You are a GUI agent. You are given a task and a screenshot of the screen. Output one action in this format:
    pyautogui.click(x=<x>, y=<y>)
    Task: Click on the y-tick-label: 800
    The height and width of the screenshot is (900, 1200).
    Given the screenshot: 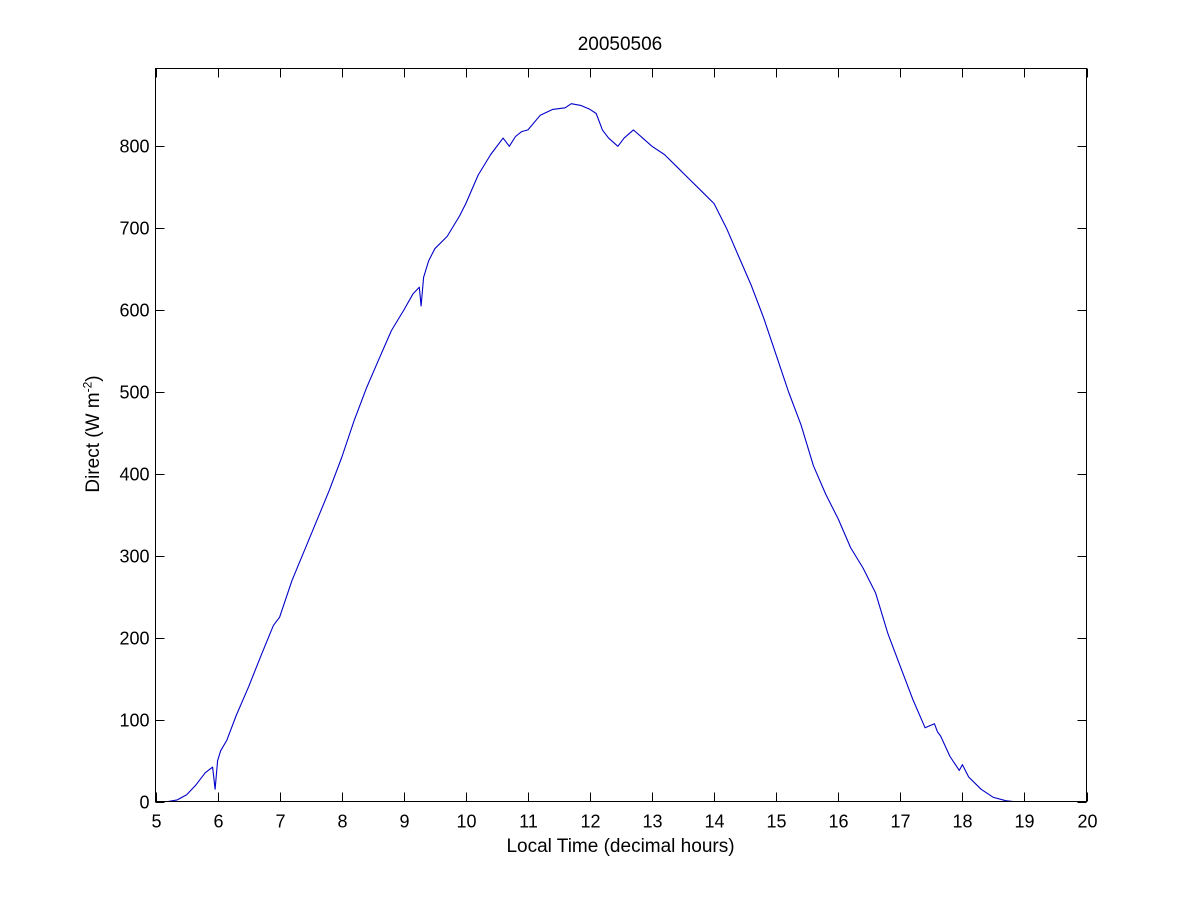 What is the action you would take?
    pyautogui.click(x=134, y=147)
    